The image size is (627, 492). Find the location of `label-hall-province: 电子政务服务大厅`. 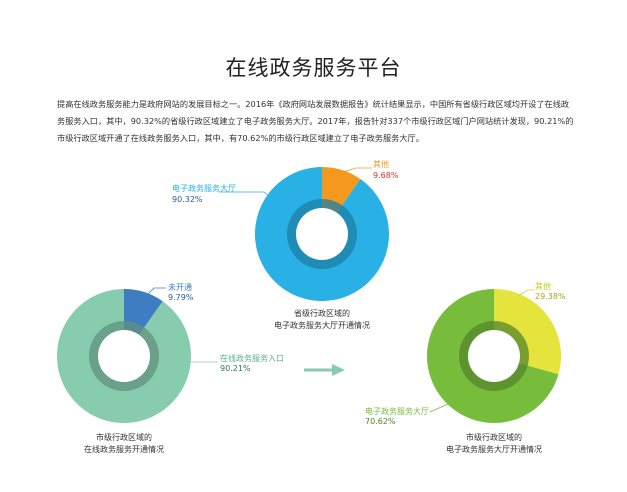

label-hall-province: 电子政务服务大厅 is located at coordinates (204, 188).